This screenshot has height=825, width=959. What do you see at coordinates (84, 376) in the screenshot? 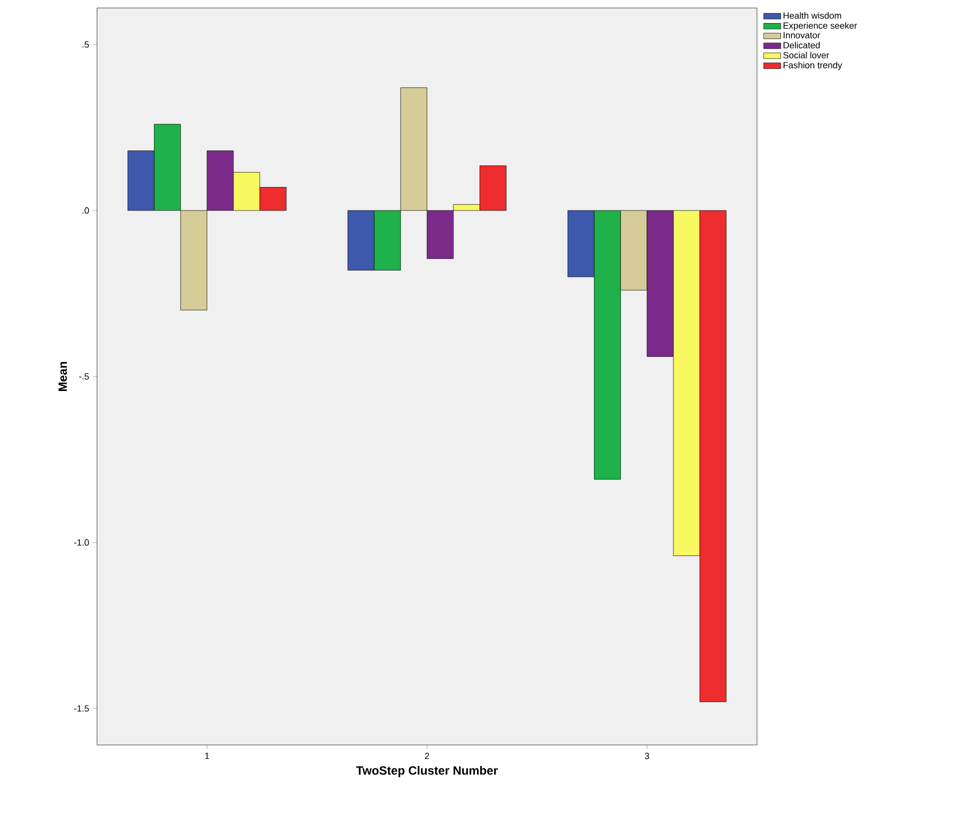
I see `y-tick-label: -.5` at bounding box center [84, 376].